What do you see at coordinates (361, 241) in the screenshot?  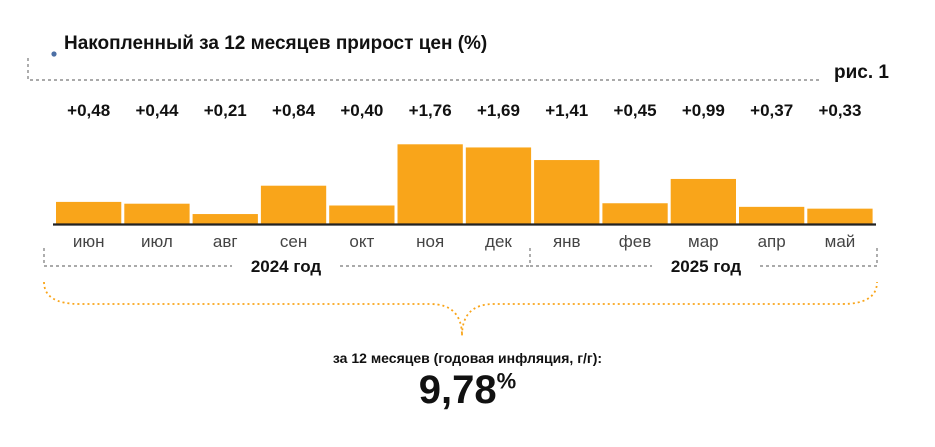 I see `month-label-окт: окт` at bounding box center [361, 241].